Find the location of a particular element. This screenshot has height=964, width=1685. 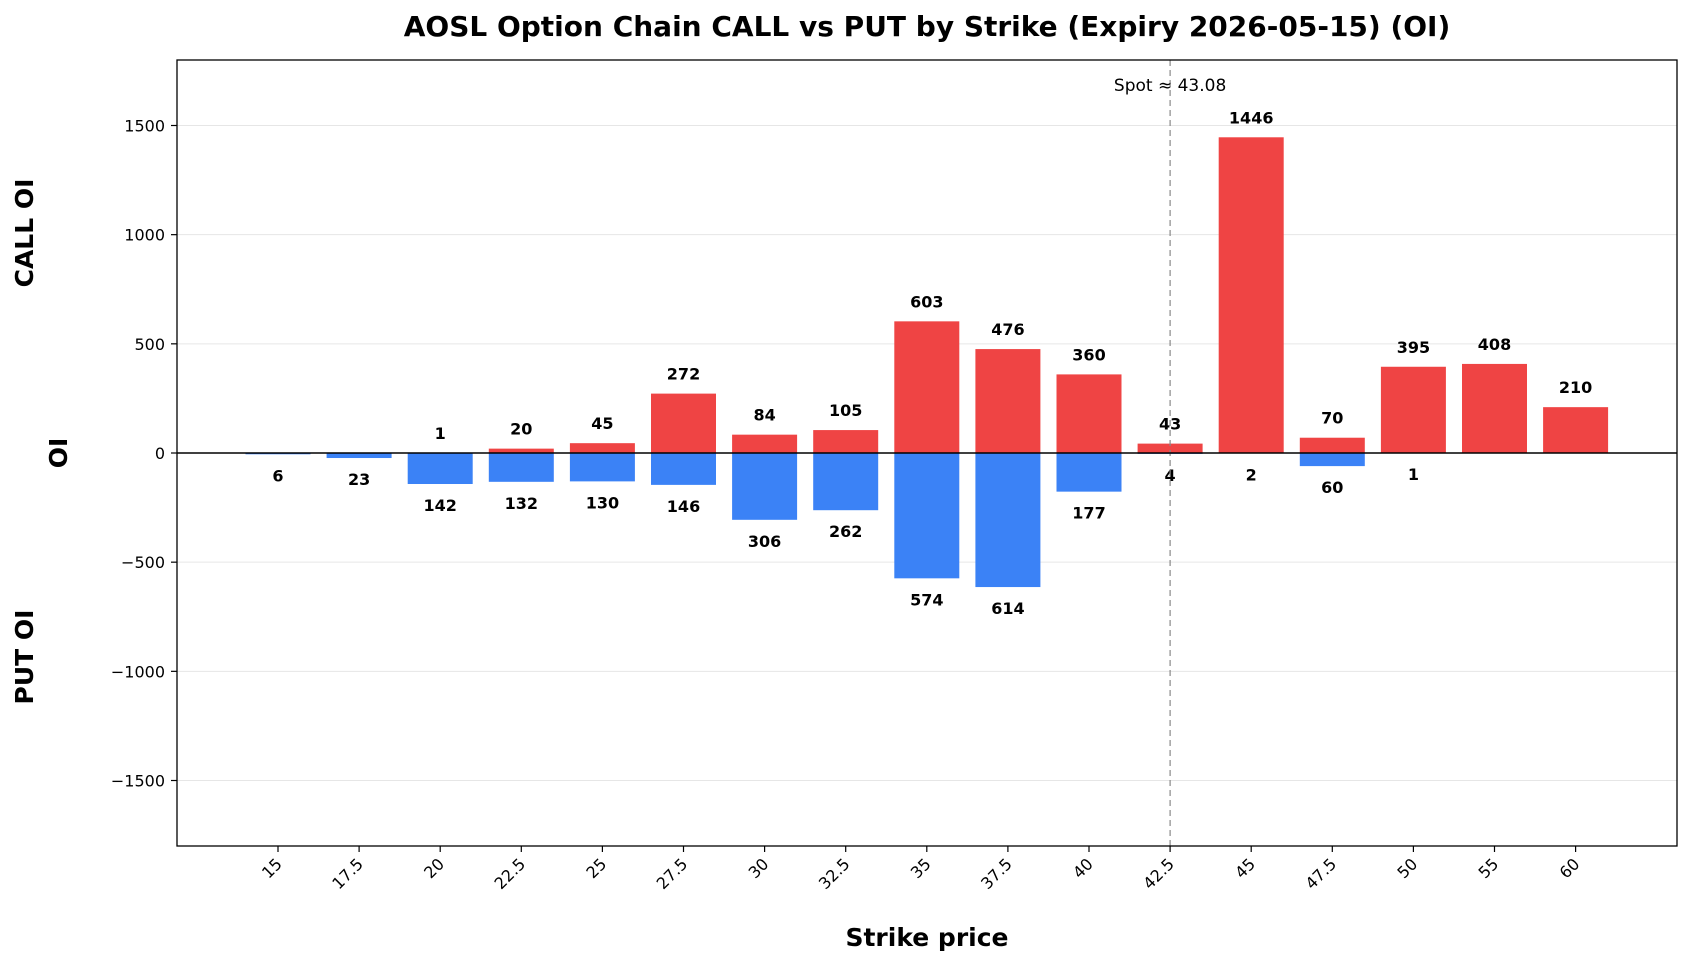

x-tick-label: 55 is located at coordinates (1488, 868).